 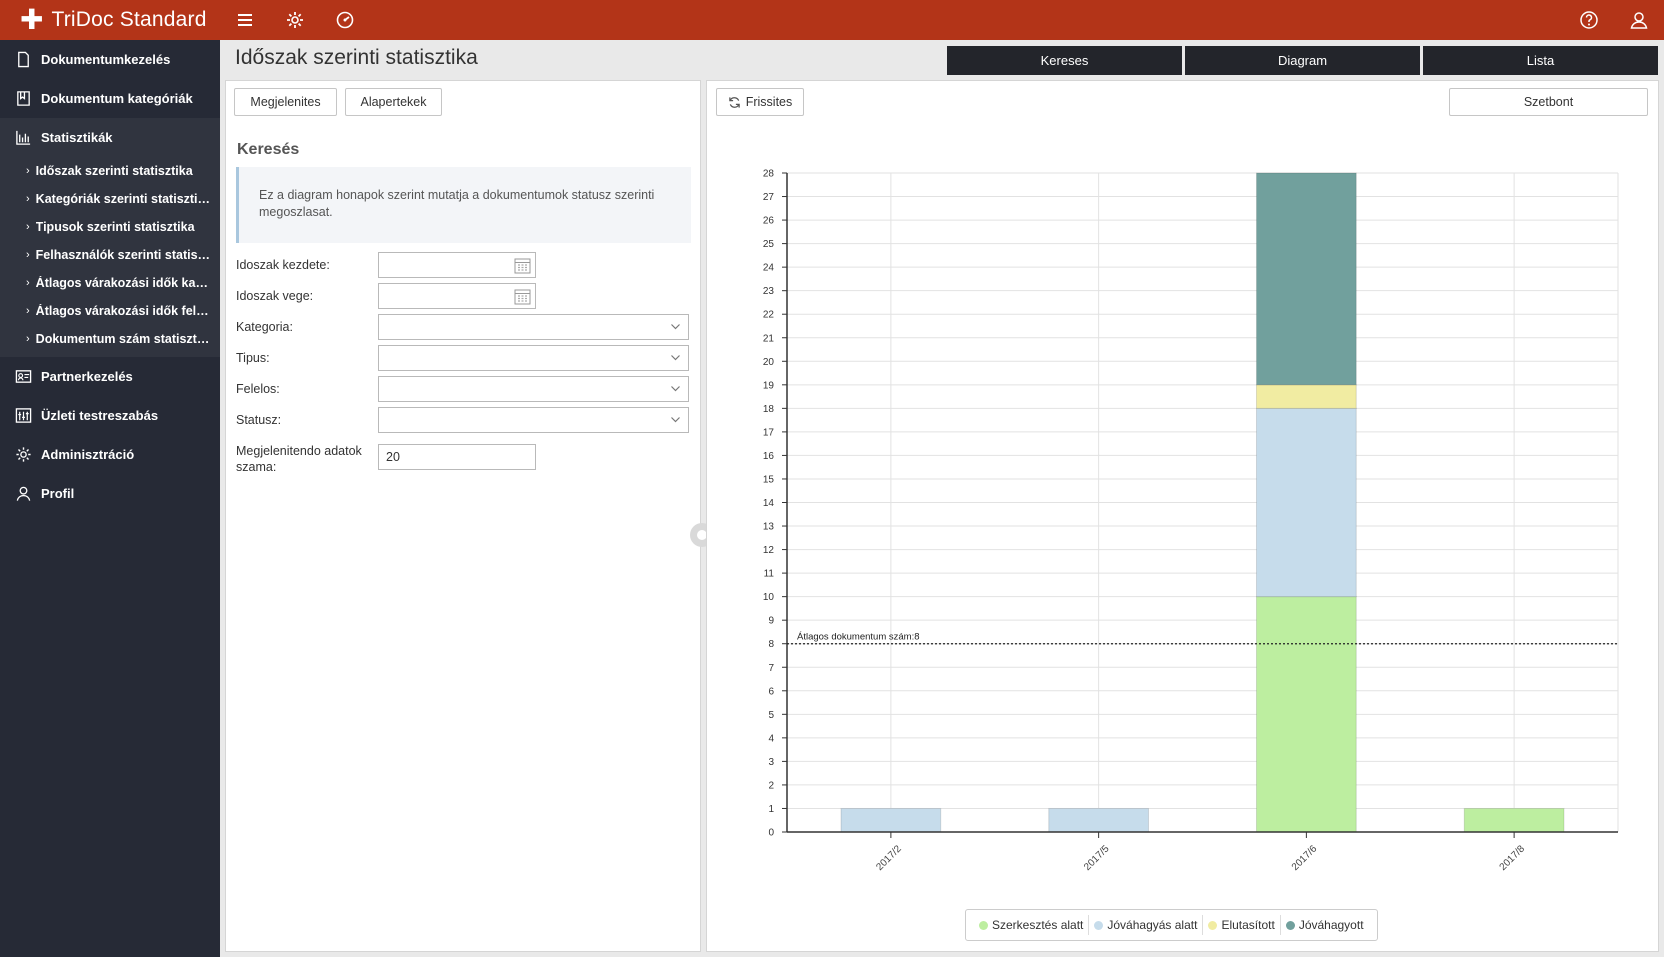 What do you see at coordinates (110, 137) in the screenshot?
I see `sidebar-item-statistics: Statisztikák` at bounding box center [110, 137].